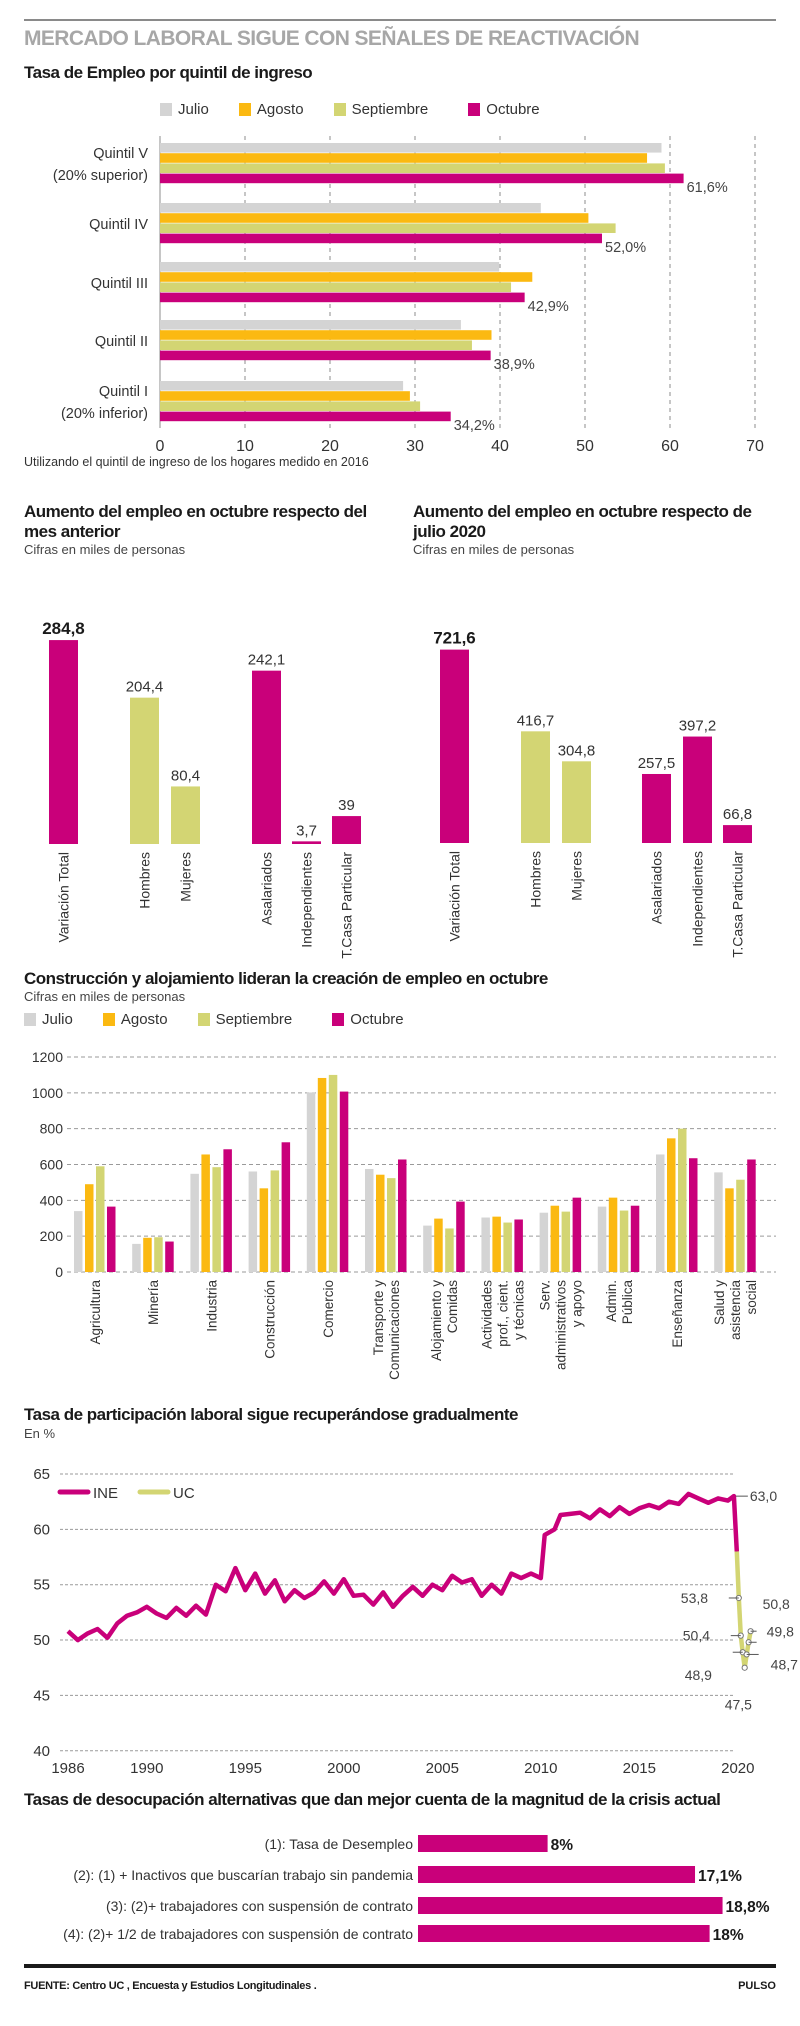 This screenshot has height=2026, width=800. I want to click on category-label: Comidas, so click(452, 1307).